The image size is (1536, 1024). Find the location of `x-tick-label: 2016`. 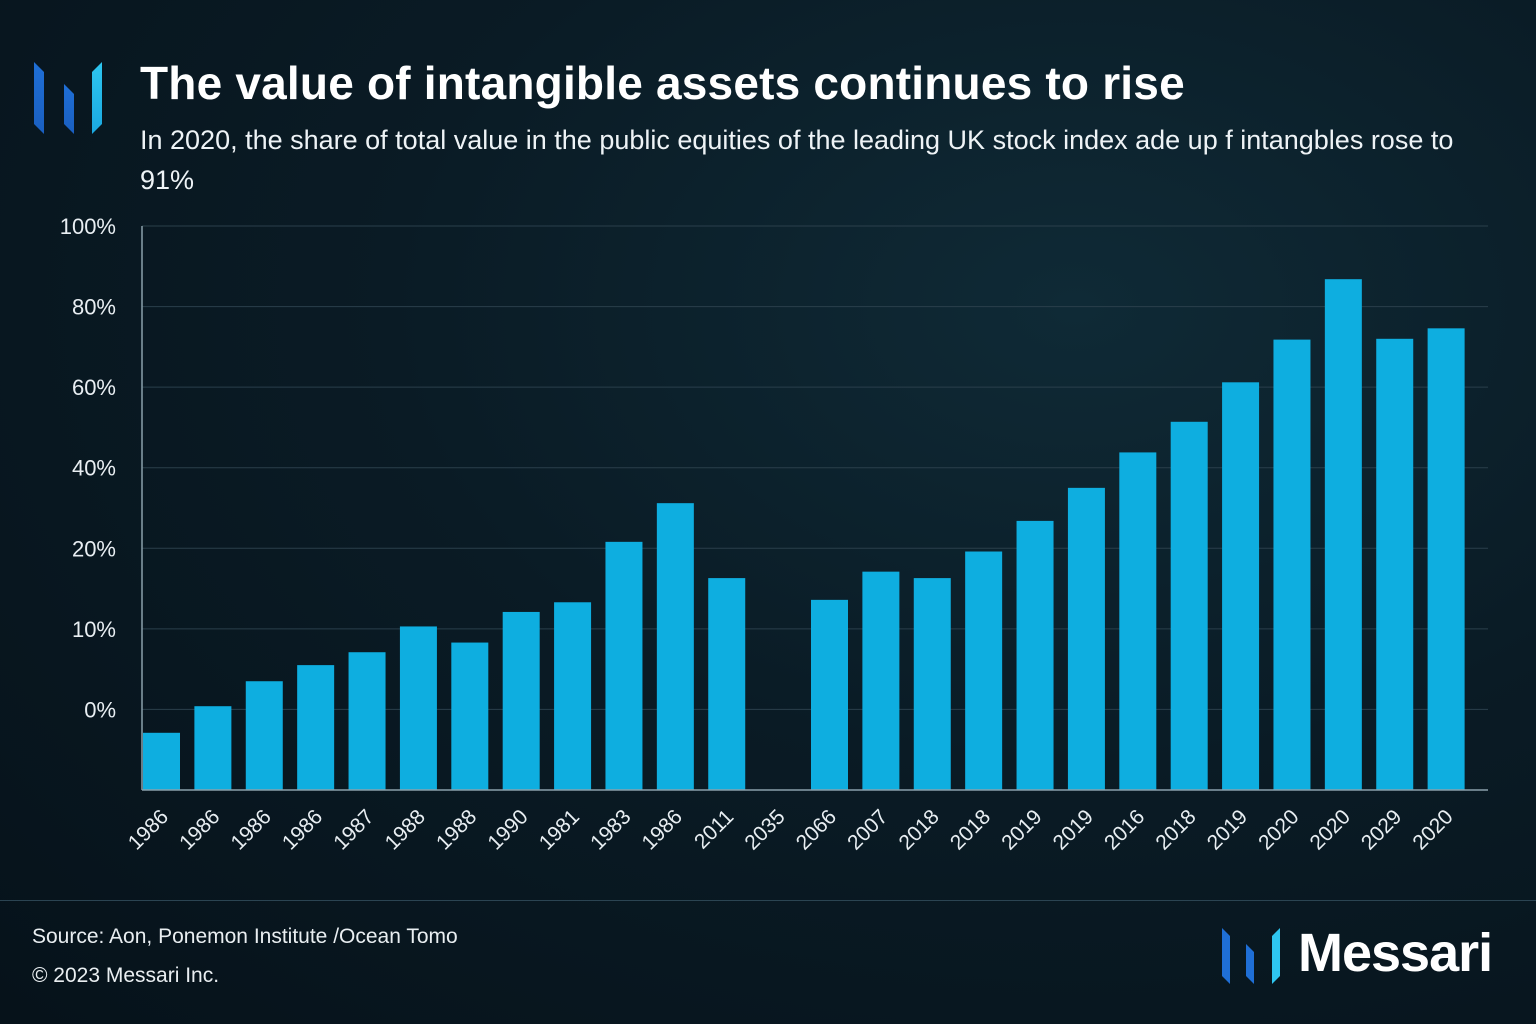

x-tick-label: 2016 is located at coordinates (1124, 829).